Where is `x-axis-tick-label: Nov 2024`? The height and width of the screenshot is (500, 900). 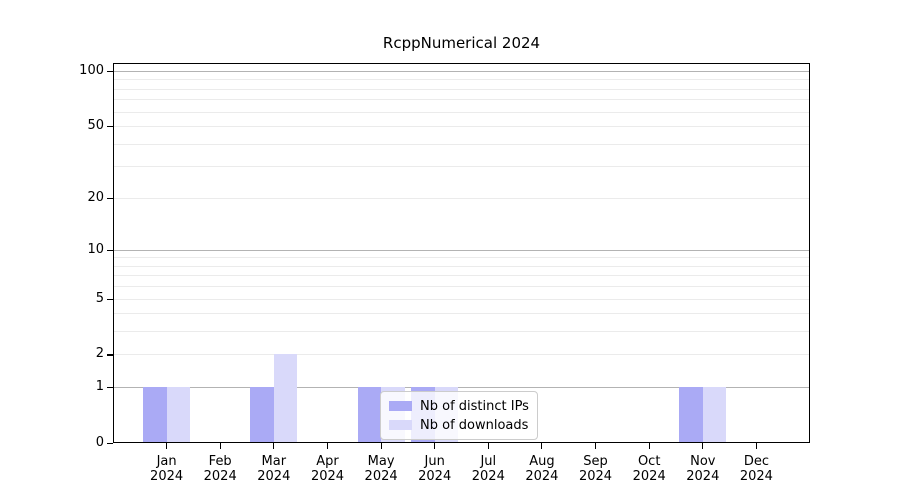
x-axis-tick-label: Nov 2024 is located at coordinates (703, 469).